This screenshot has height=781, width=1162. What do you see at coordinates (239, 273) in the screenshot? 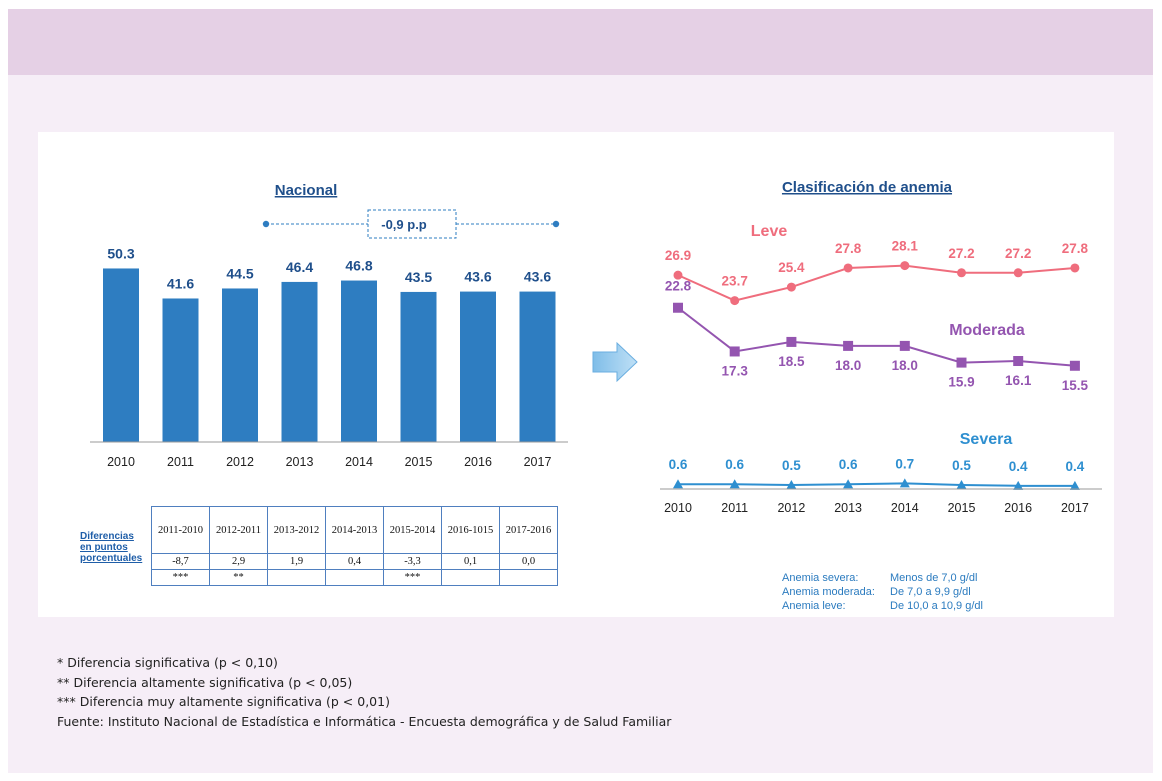
I see `bar-value-label: 44.5` at bounding box center [239, 273].